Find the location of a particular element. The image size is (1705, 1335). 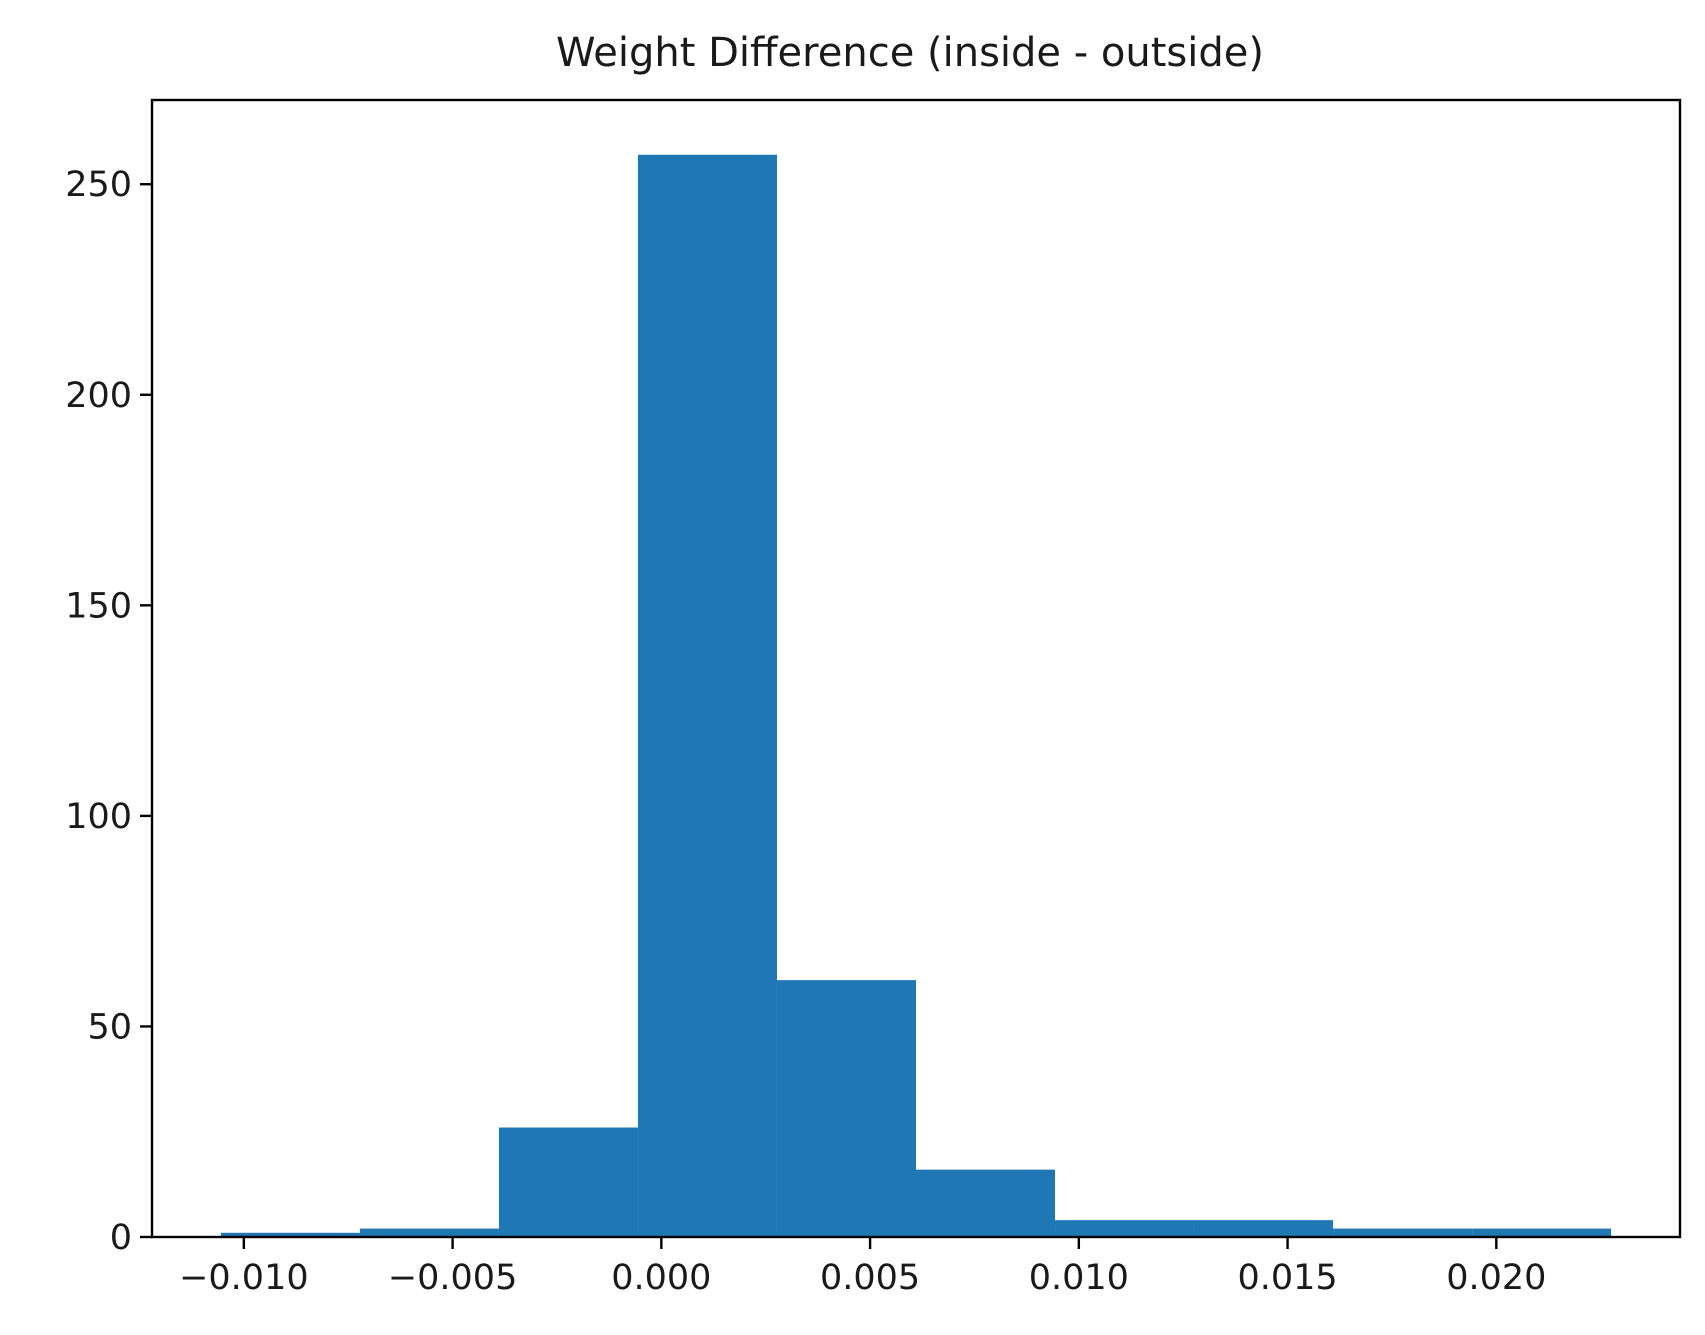

y-tick-label: 0 is located at coordinates (121, 1238).